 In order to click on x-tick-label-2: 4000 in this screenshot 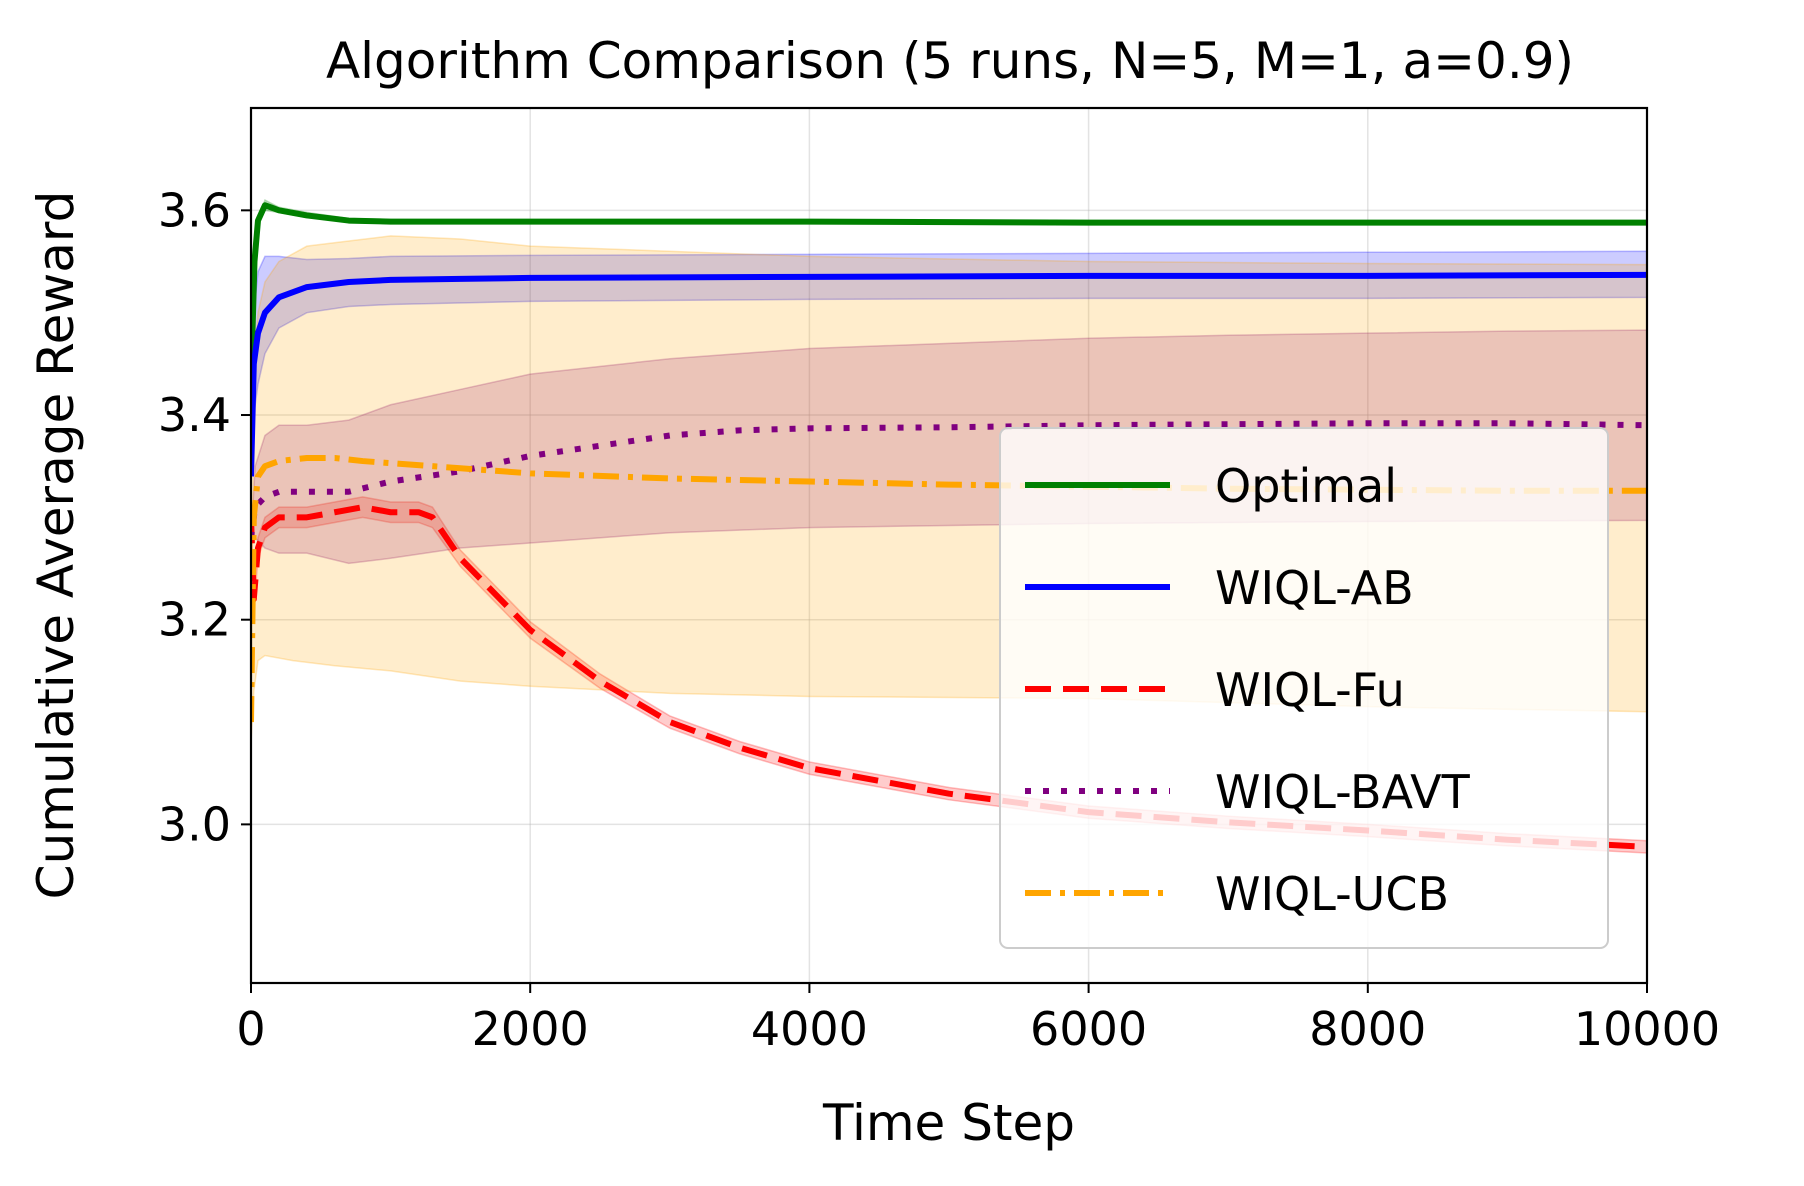, I will do `click(809, 1029)`.